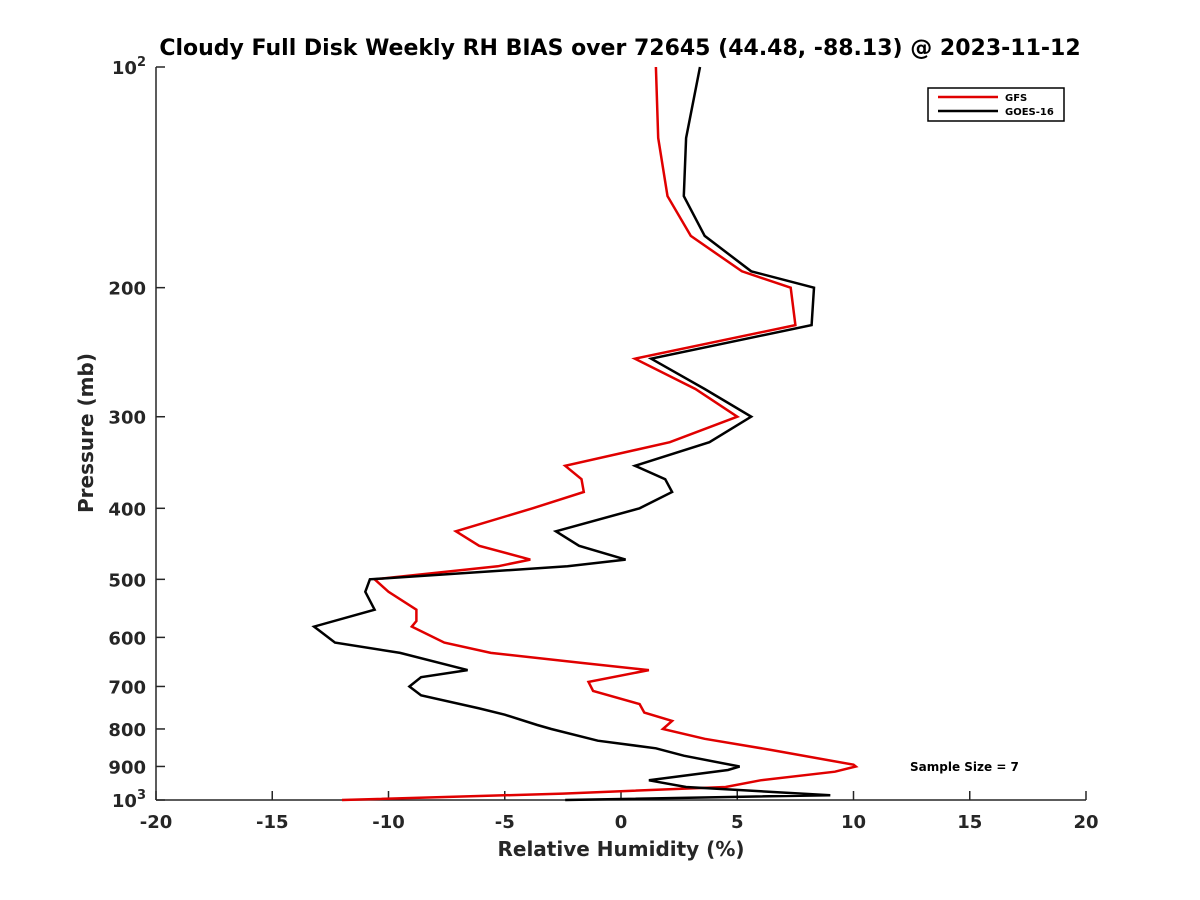 The height and width of the screenshot is (900, 1200). I want to click on y-tick-label-exponent: 3, so click(141, 795).